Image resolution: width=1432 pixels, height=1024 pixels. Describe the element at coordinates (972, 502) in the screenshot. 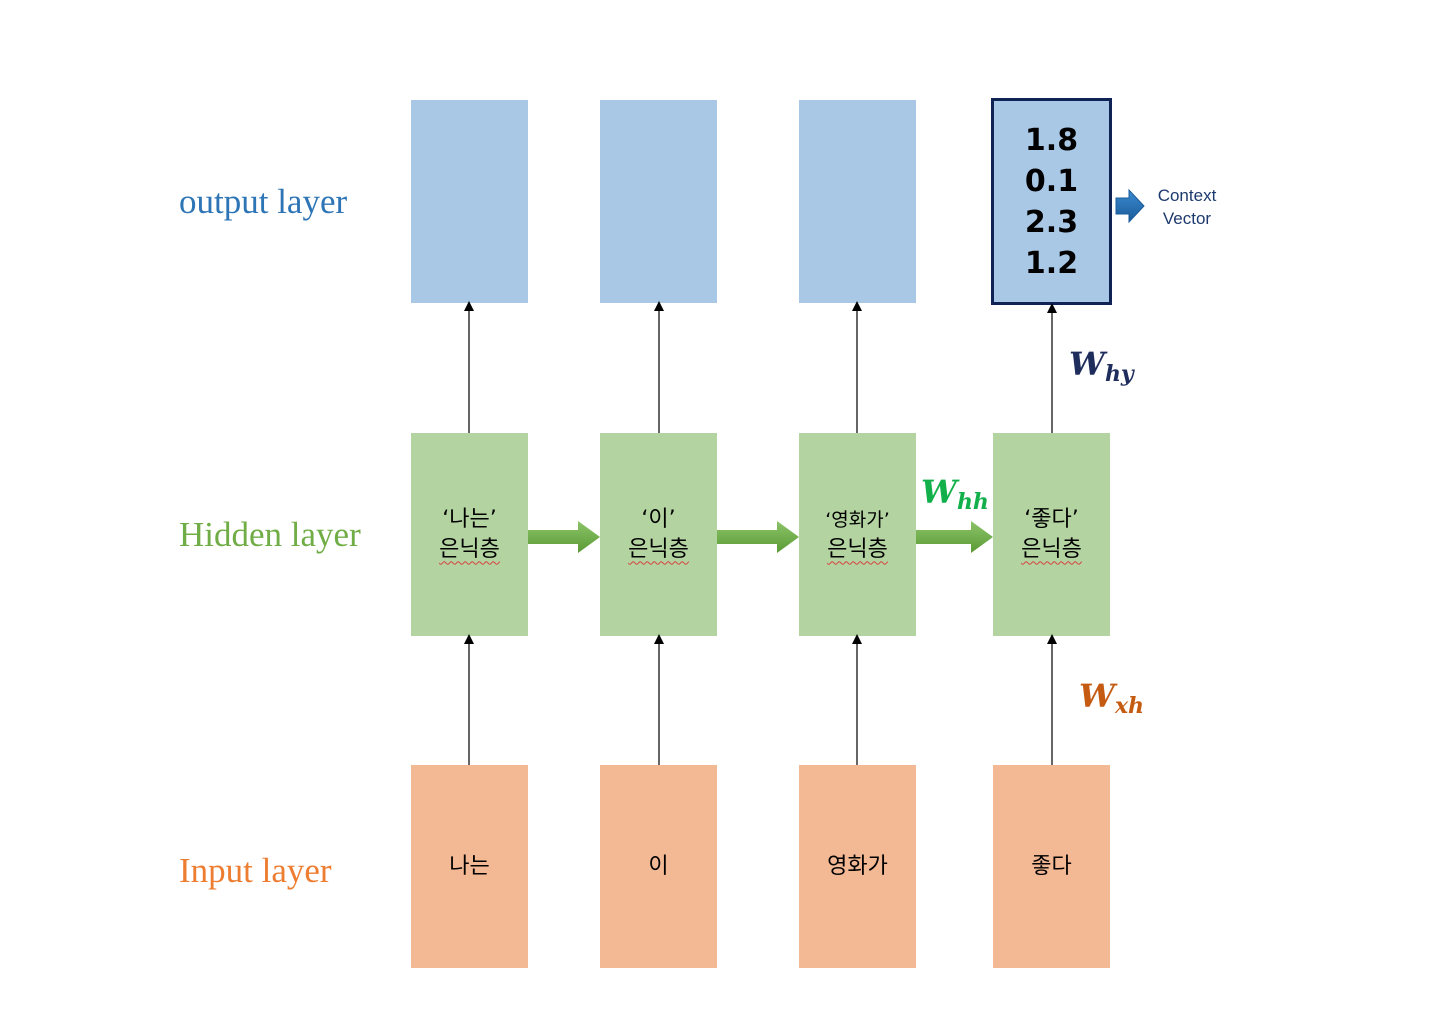

I see `weight-whh-sub: hh` at that location.